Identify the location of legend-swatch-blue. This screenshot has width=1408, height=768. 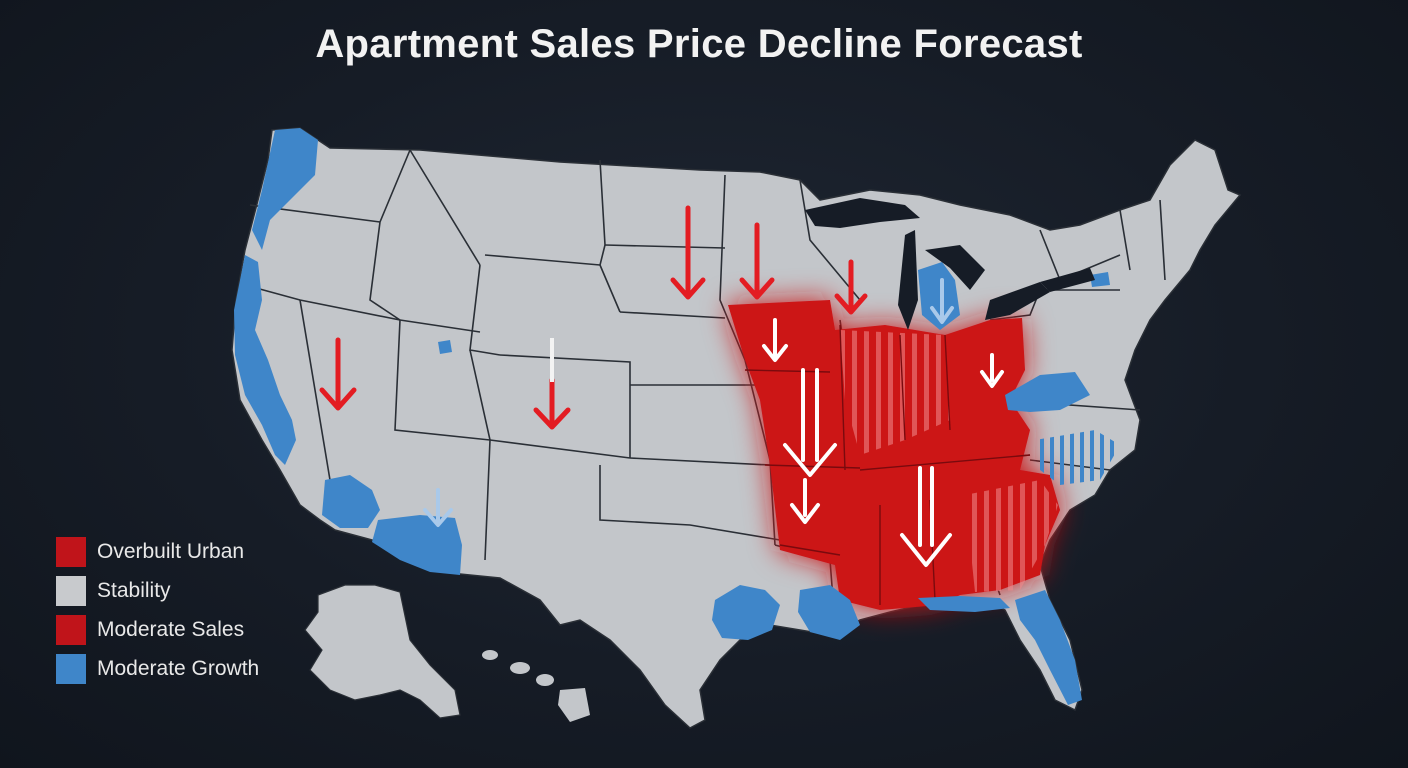
(71, 668).